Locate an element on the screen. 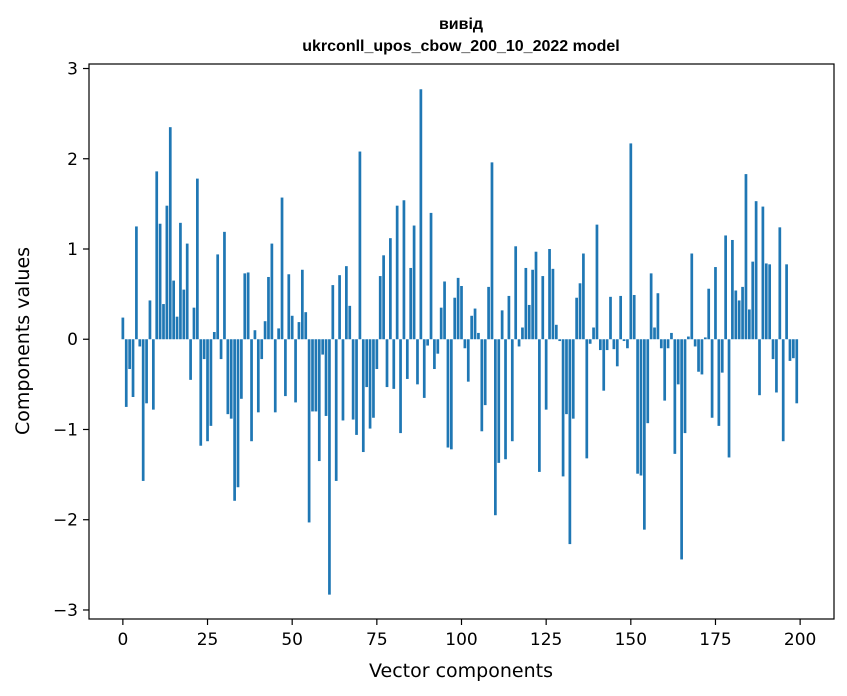  y-tick-label: −1 is located at coordinates (65, 430).